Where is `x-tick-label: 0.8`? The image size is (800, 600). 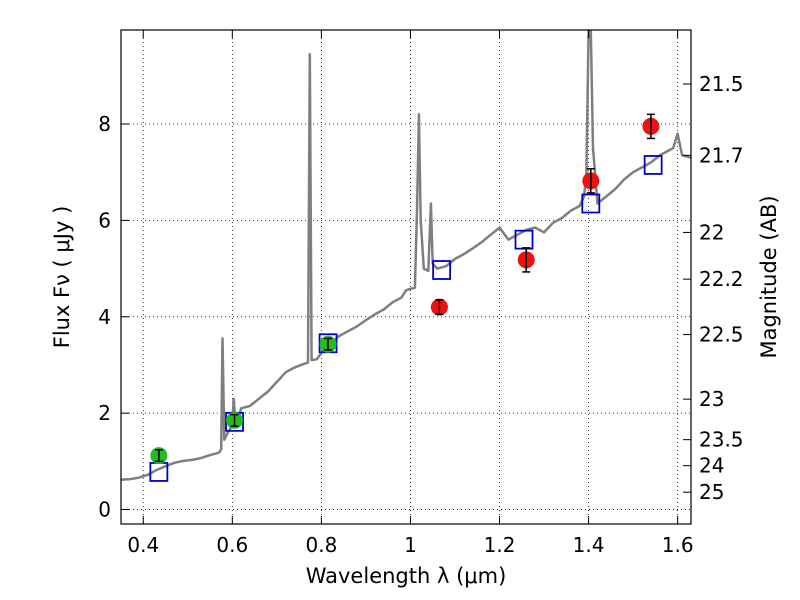
x-tick-label: 0.8 is located at coordinates (321, 545).